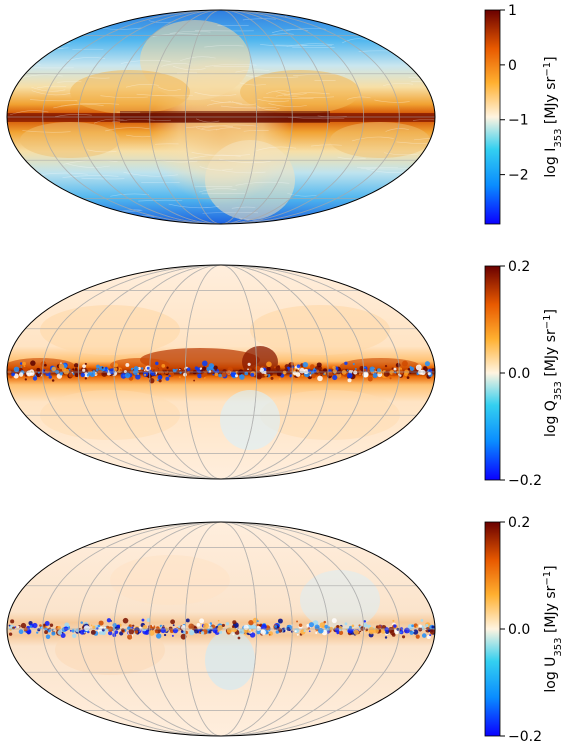 The width and height of the screenshot is (565, 750). I want to click on colorbar-intensity: 1 0 −1 −2 log I353 [MJy sr−1], so click(524, 114).